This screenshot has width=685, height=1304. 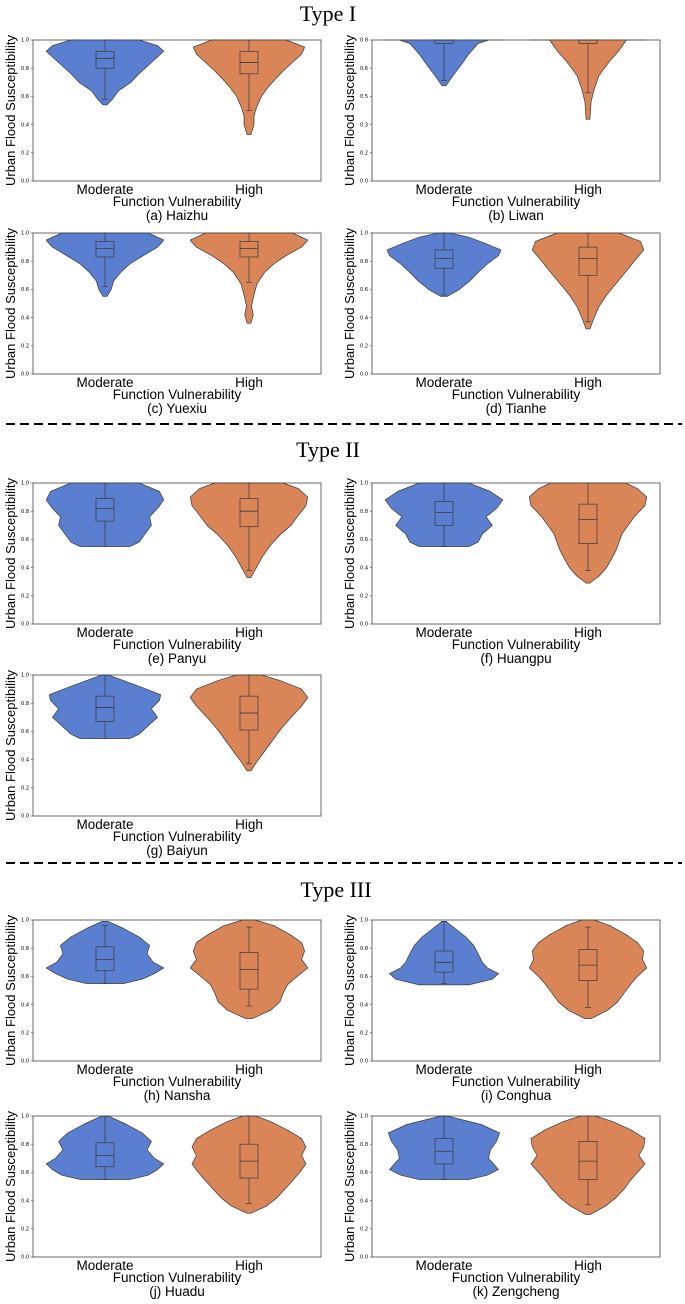 I want to click on panel-caption: (k) Zengcheng, so click(x=515, y=1291).